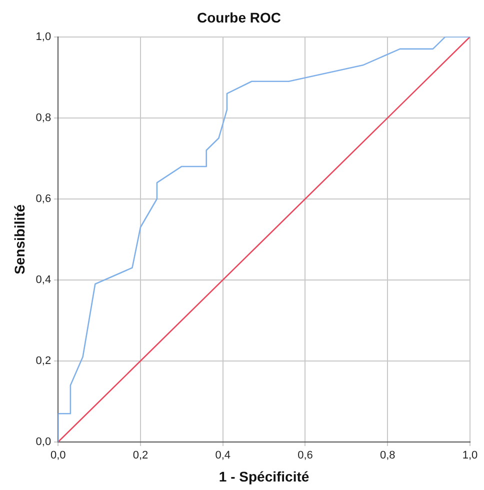 The width and height of the screenshot is (484, 490). What do you see at coordinates (44, 280) in the screenshot?
I see `y-tick-label: 0,4` at bounding box center [44, 280].